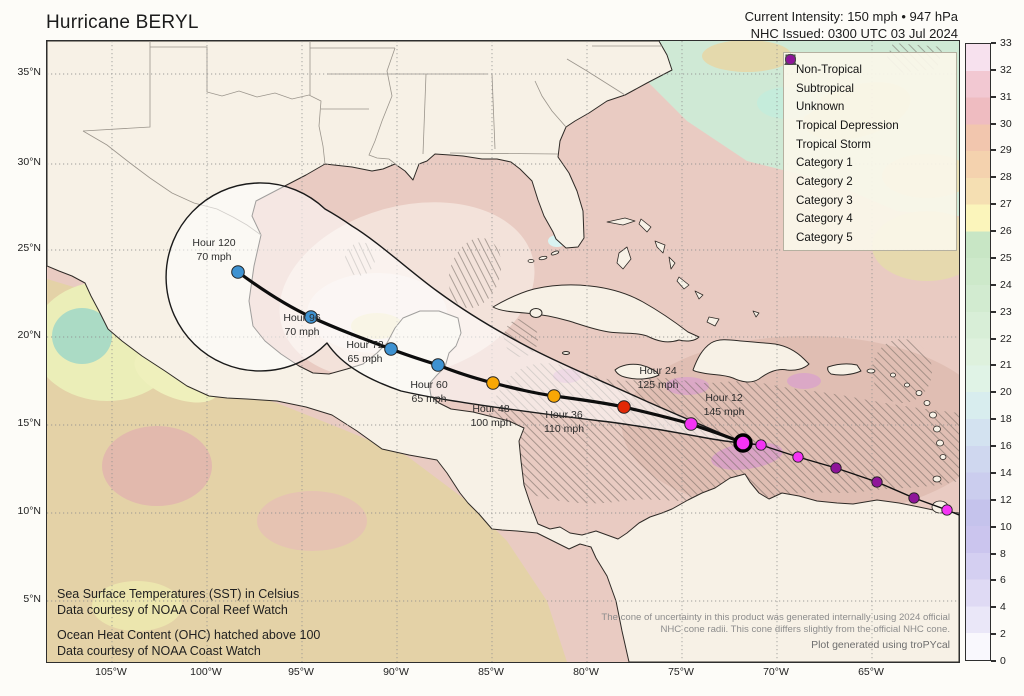 This screenshot has height=696, width=1024. Describe the element at coordinates (32, 599) in the screenshot. I see `lat-axis-label: 5°N` at that location.